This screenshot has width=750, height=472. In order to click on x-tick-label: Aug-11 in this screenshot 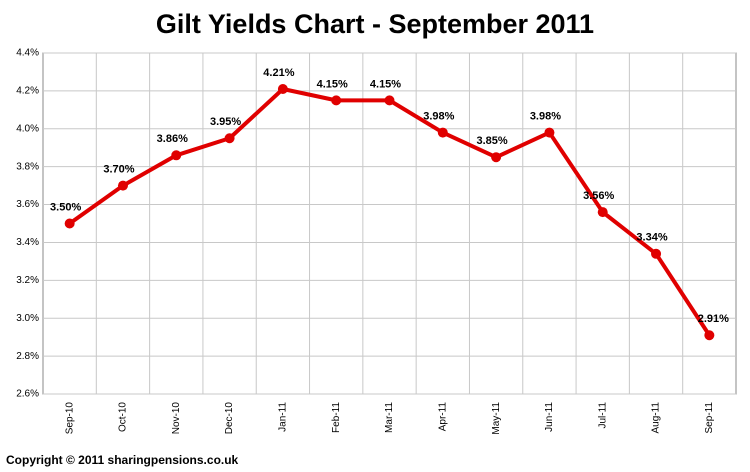, I will do `click(656, 418)`.